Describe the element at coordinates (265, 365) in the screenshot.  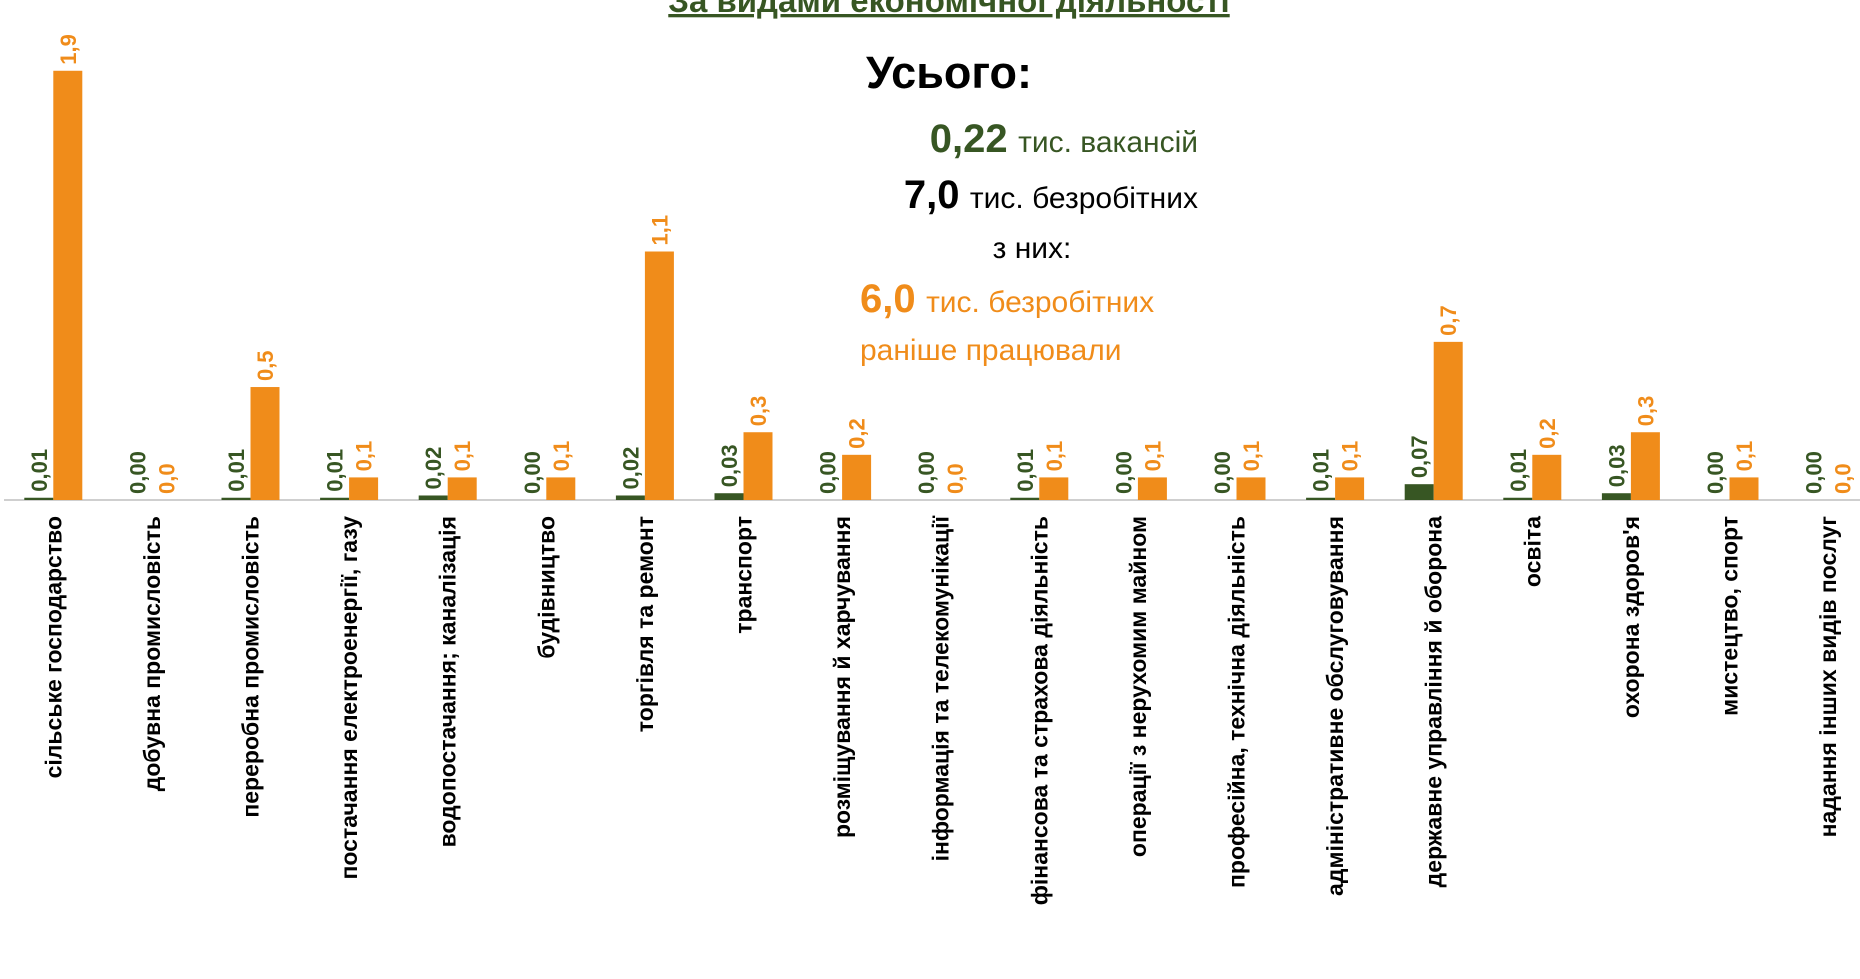
I see `value-label: 0,5` at that location.